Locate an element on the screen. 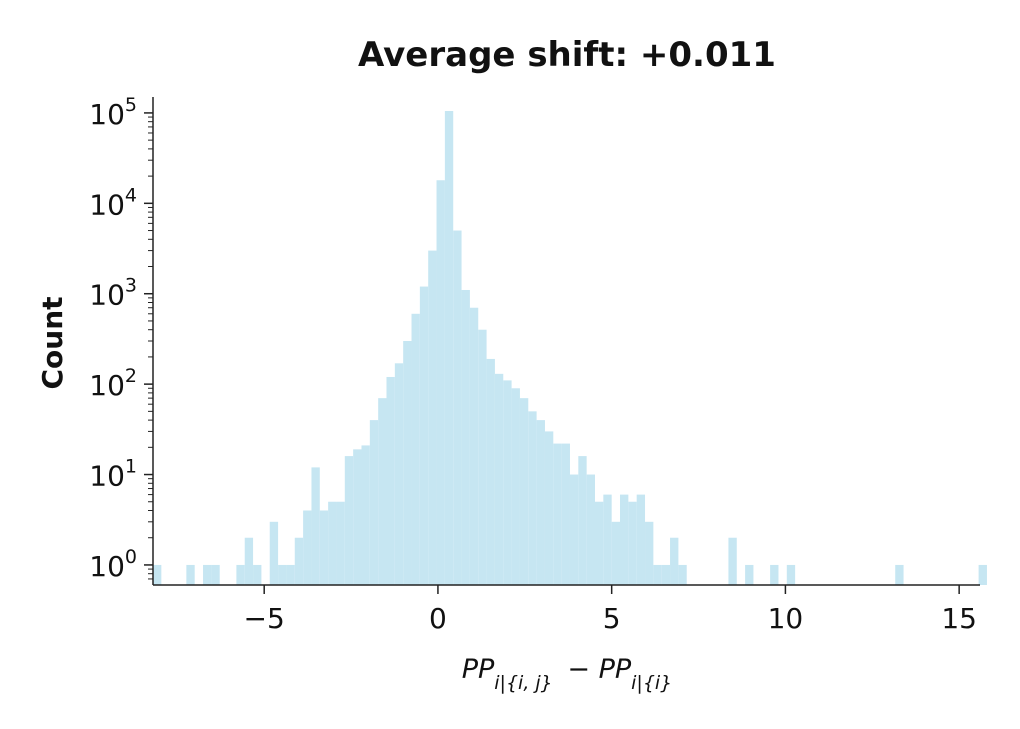  x-axis-tick-labels: −5 0 5 10 15 is located at coordinates (610, 618).